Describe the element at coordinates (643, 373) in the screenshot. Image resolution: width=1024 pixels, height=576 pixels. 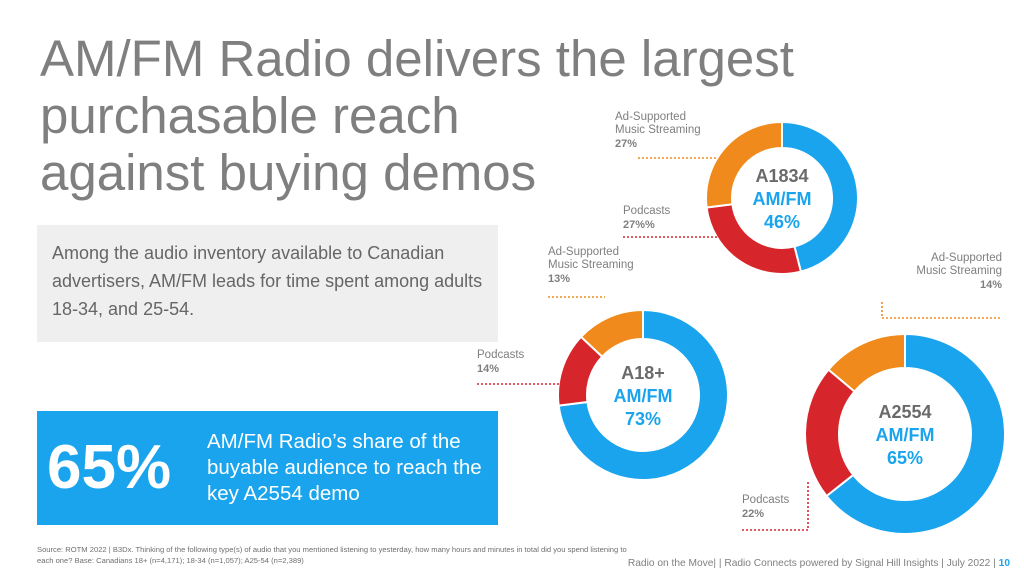
I see `center-demo-label: A18+` at that location.